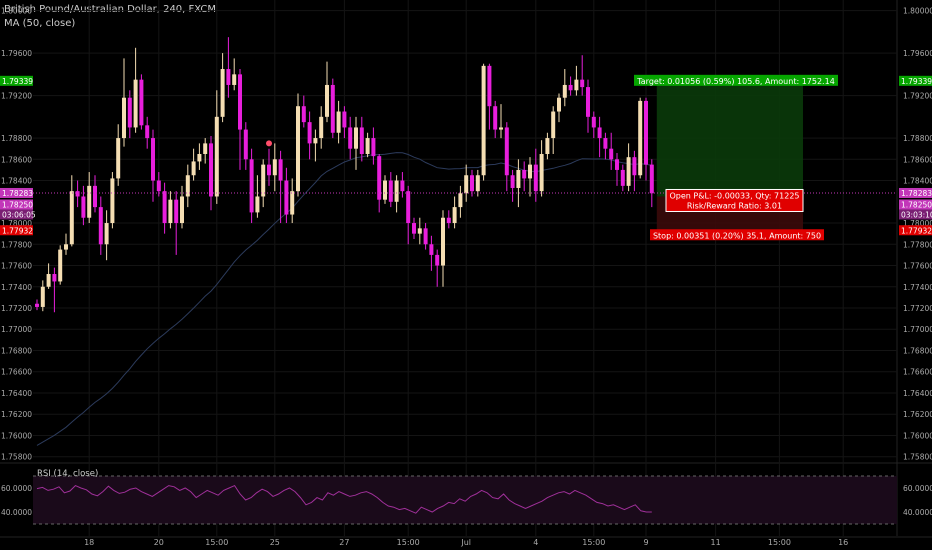 The width and height of the screenshot is (932, 550). What do you see at coordinates (917, 414) in the screenshot?
I see `price-tick-right: 1.76200` at bounding box center [917, 414].